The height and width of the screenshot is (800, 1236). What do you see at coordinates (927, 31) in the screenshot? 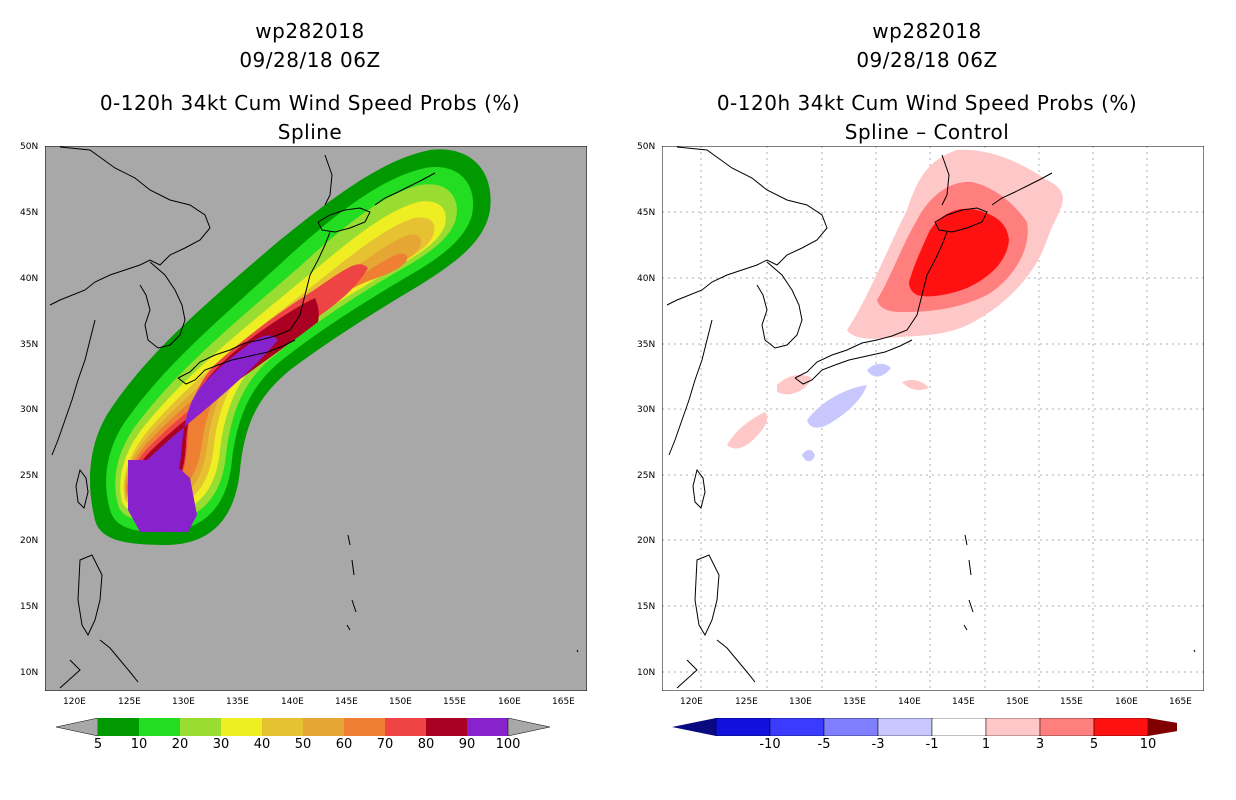
I see `right-title-storm-id: wp282018` at bounding box center [927, 31].